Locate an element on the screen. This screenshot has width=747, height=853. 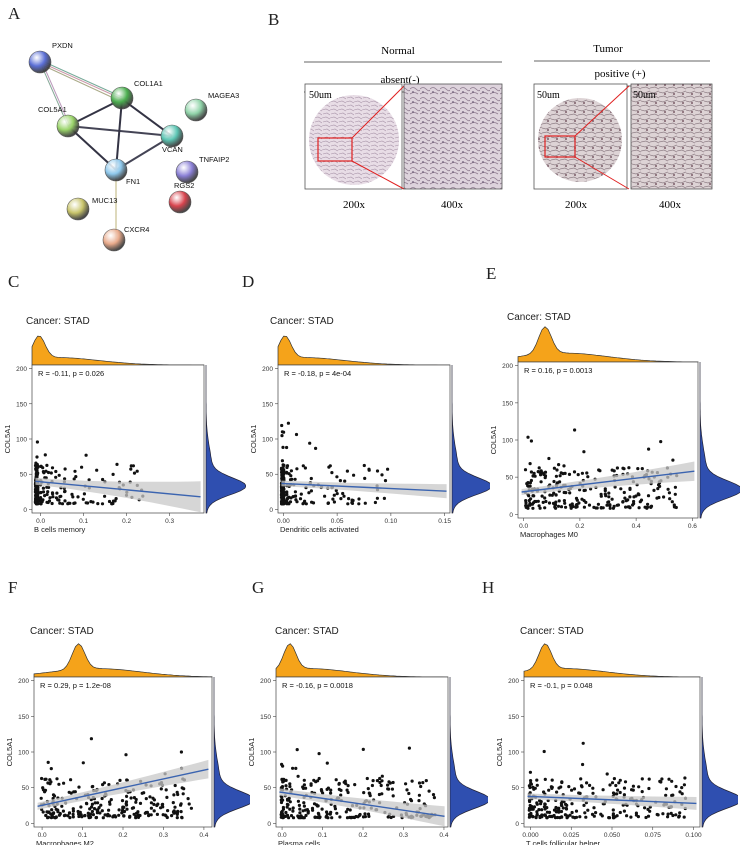
chart-g-xtick-label: 0.2 is located at coordinates (362, 835).